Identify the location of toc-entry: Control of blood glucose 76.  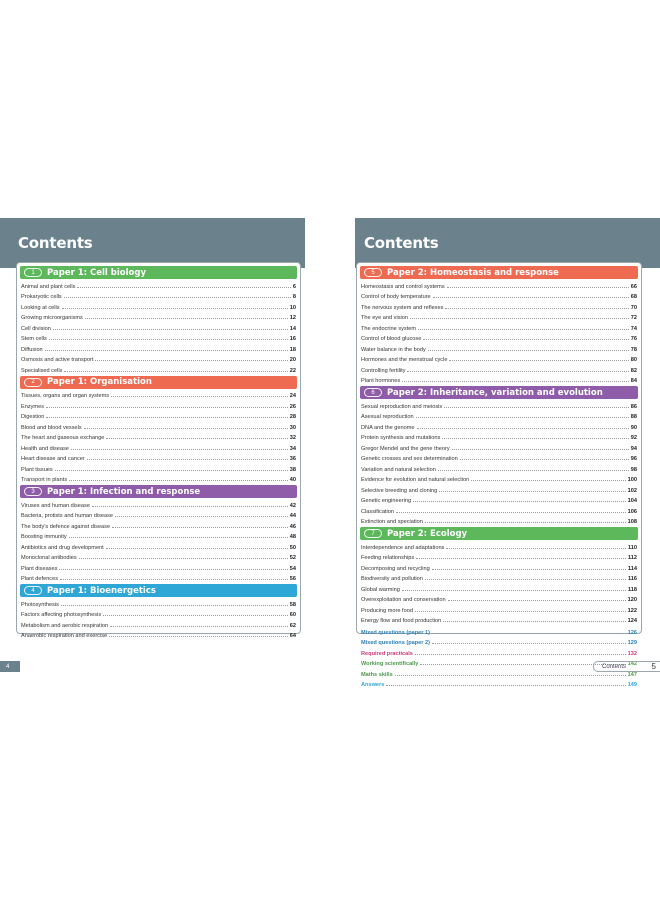
(499, 337).